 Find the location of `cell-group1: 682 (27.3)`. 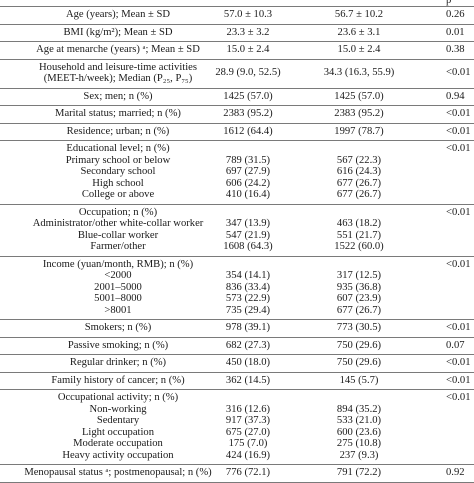

cell-group1: 682 (27.3) is located at coordinates (248, 345).